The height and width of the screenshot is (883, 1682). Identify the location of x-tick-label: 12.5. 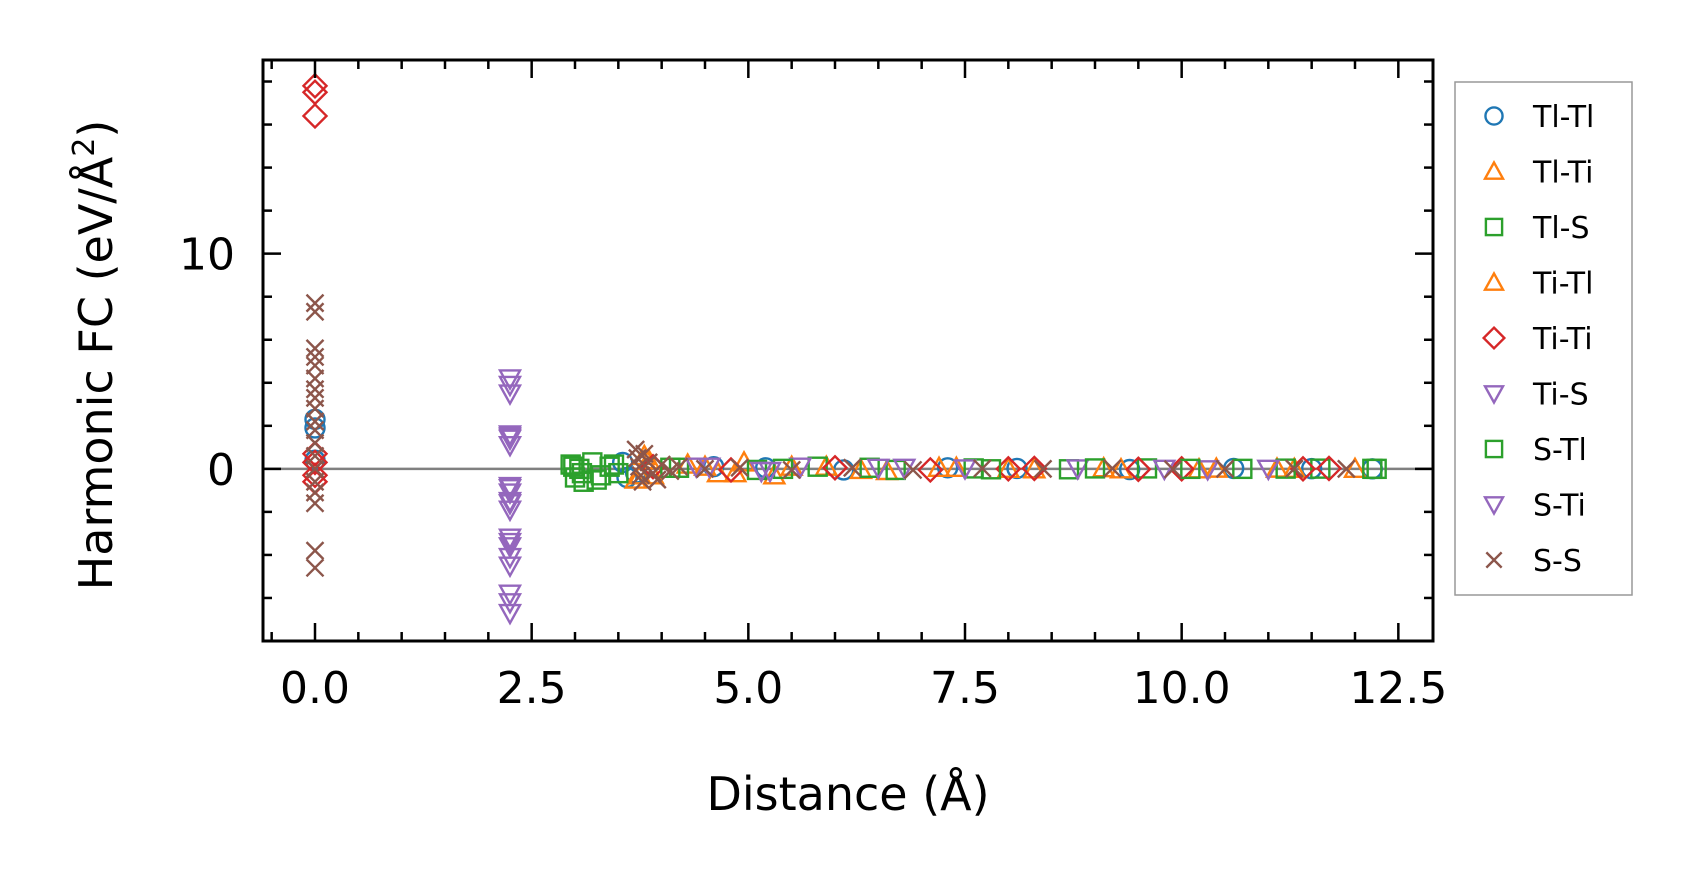
(1398, 688).